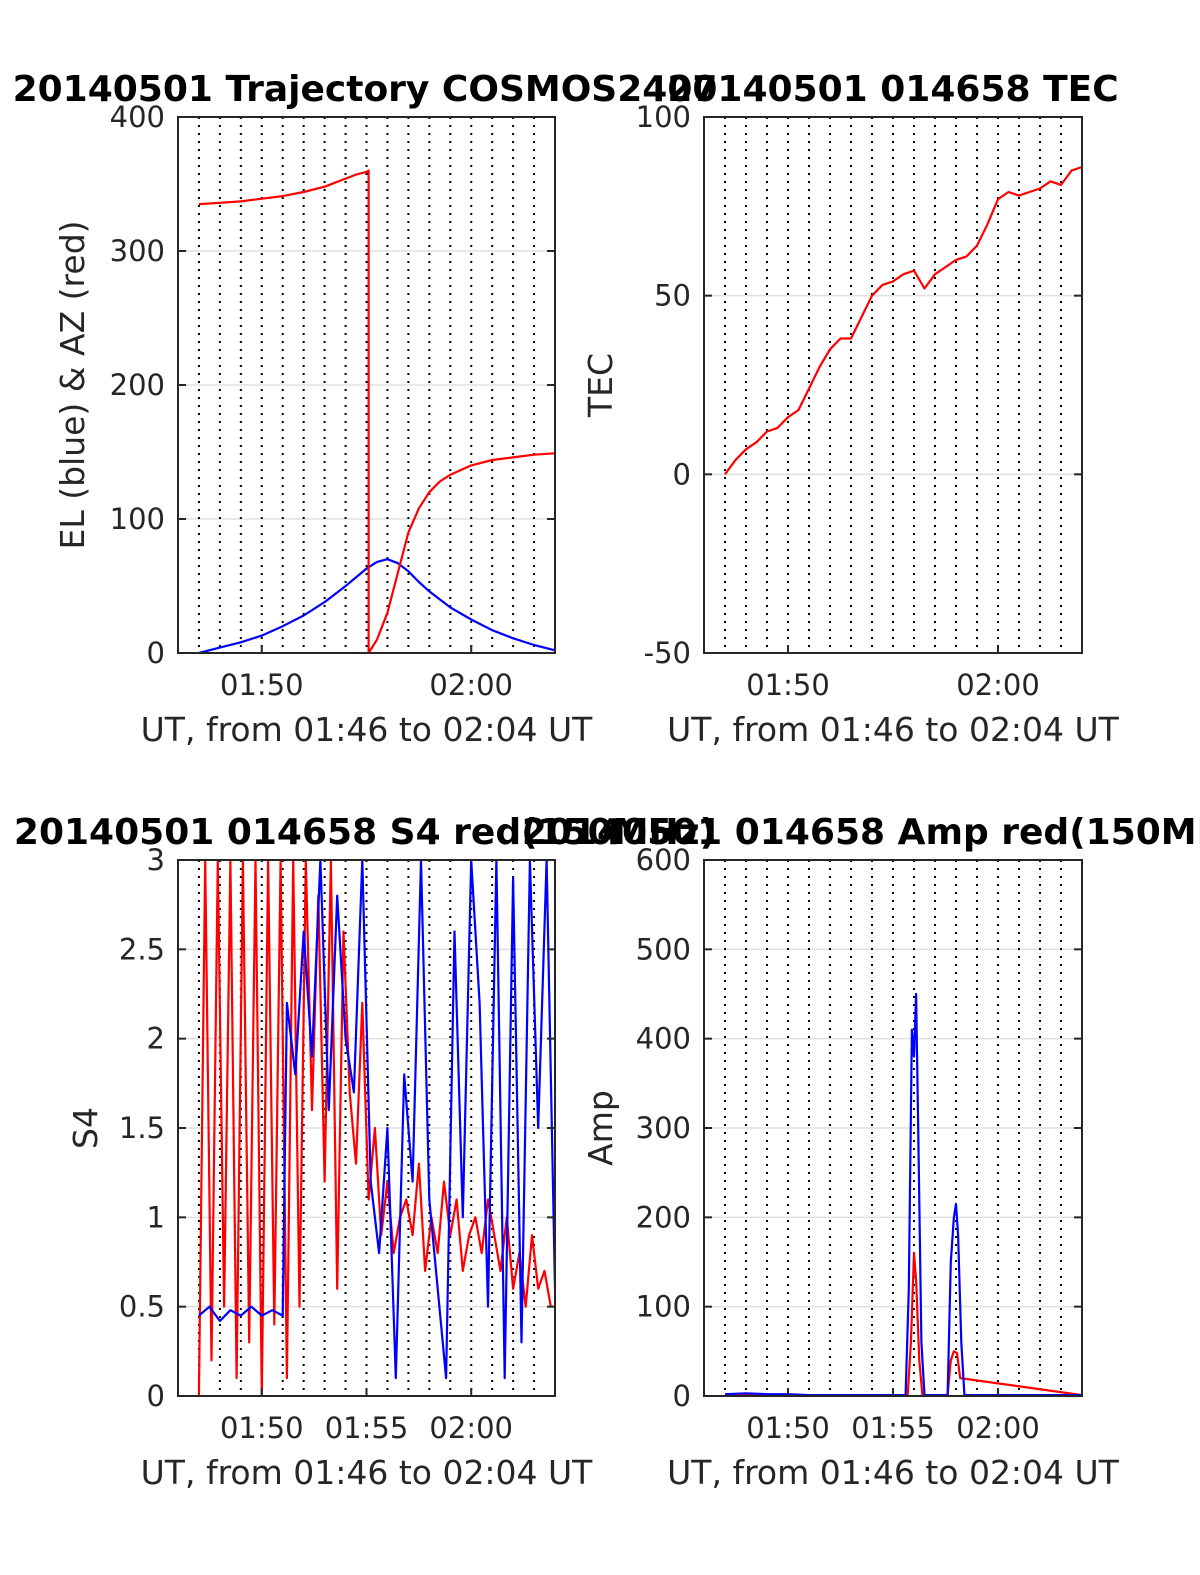 Image resolution: width=1200 pixels, height=1575 pixels. What do you see at coordinates (377, 1119) in the screenshot?
I see `s4-series-blue-line` at bounding box center [377, 1119].